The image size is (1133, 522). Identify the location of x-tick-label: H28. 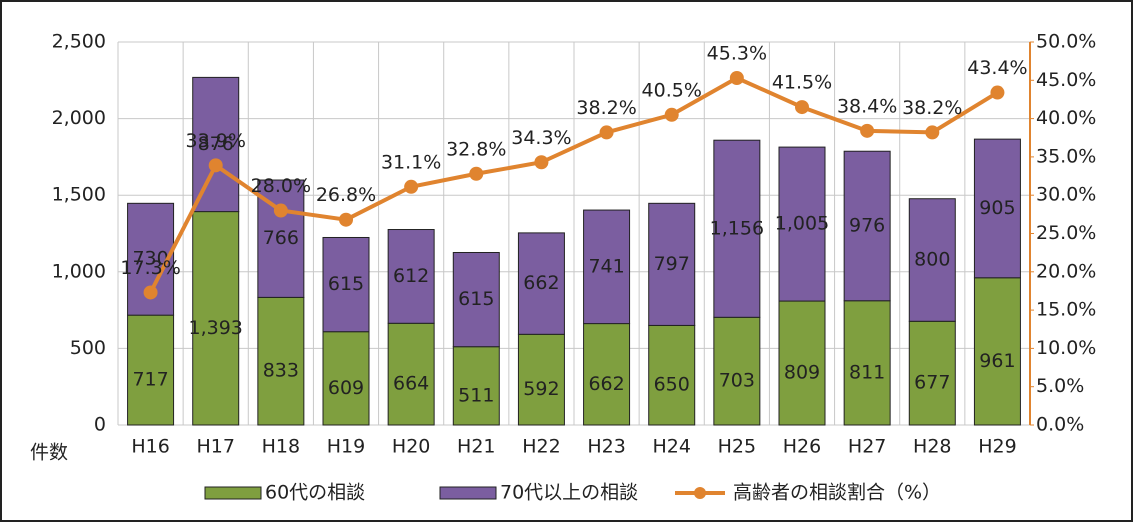
(932, 447).